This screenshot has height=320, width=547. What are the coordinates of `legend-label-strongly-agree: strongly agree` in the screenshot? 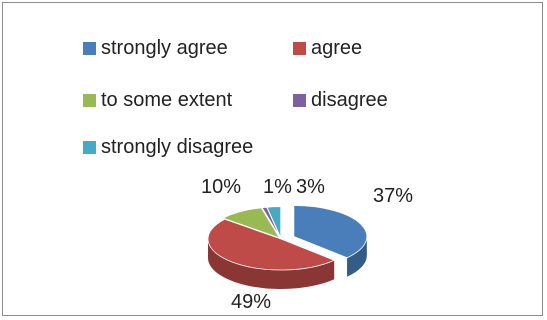 It's located at (164, 48).